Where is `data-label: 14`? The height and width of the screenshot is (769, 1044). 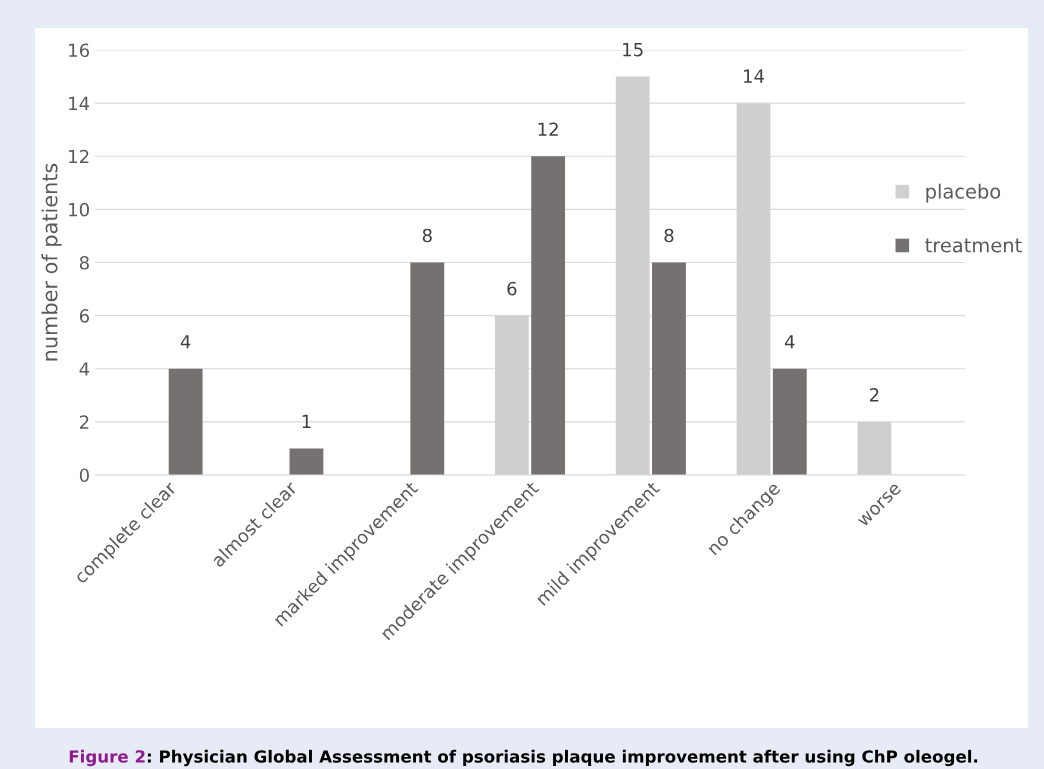 data-label: 14 is located at coordinates (754, 76).